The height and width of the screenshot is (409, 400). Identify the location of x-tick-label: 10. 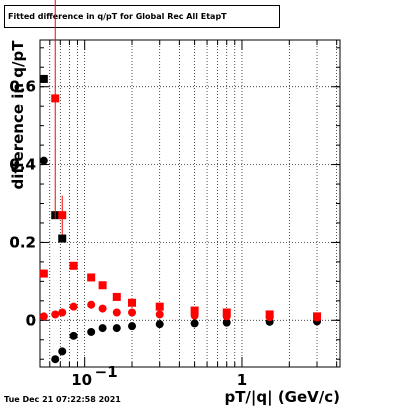
(81, 380).